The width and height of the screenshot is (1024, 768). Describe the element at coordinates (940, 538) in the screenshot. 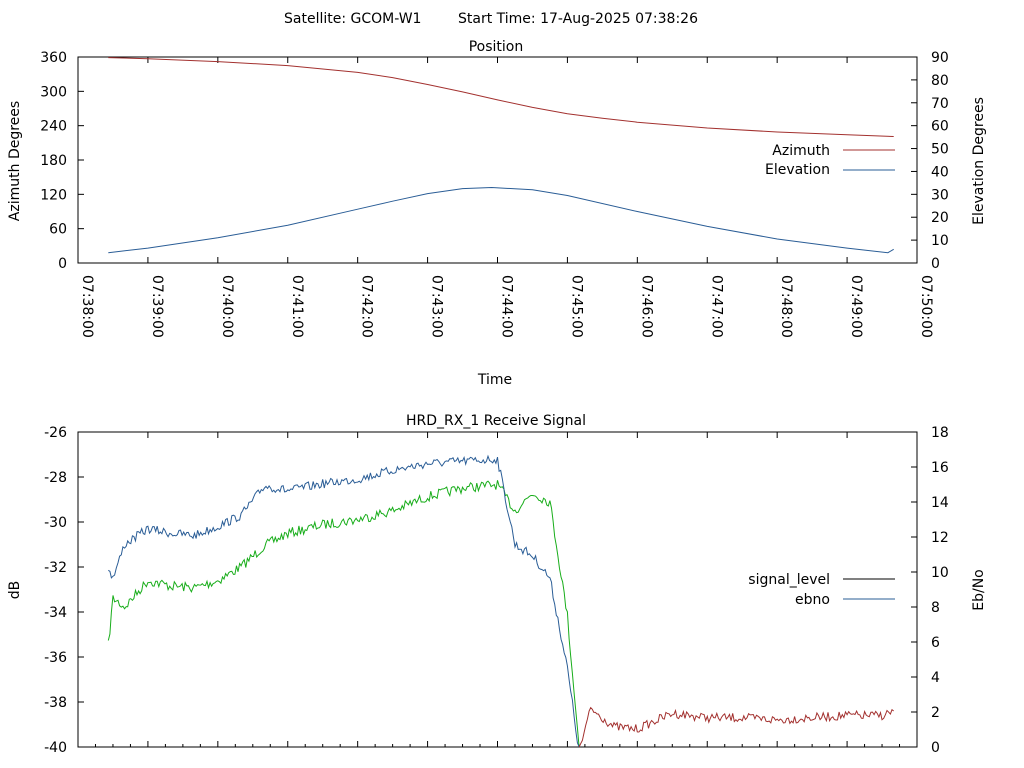

I see `signal-y2-tick-label: 12` at that location.